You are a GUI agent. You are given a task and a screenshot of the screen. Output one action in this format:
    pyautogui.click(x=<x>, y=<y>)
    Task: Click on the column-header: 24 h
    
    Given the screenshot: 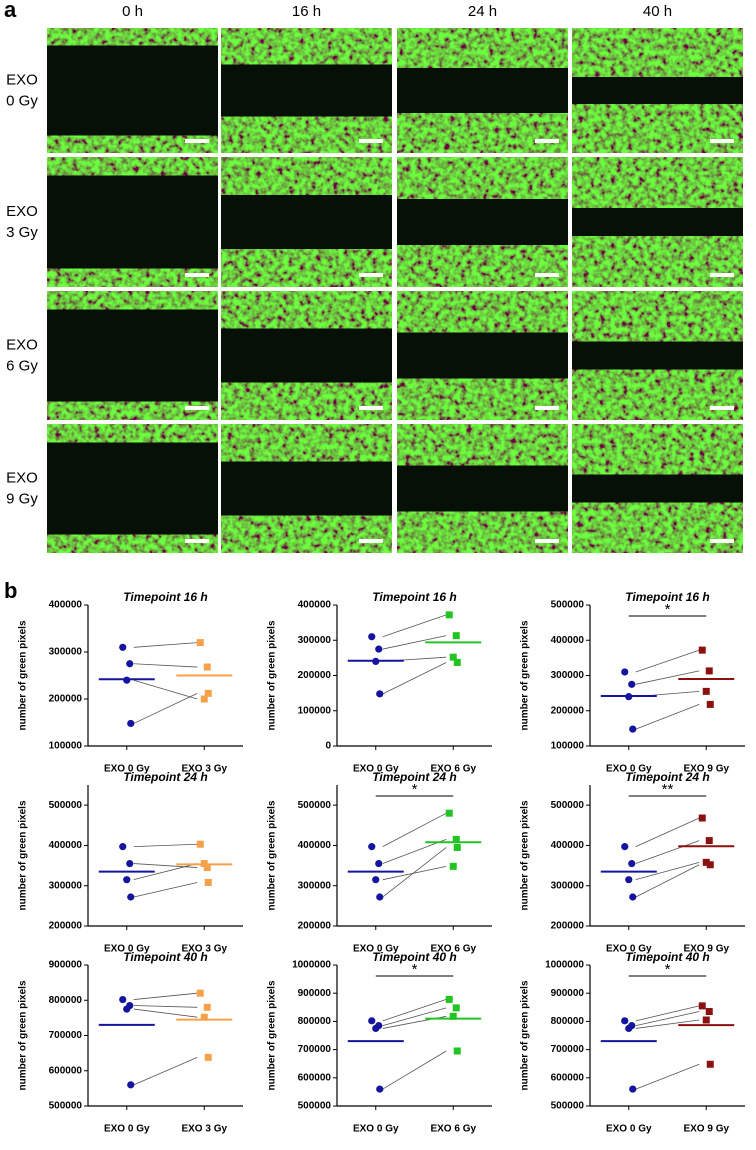 What is the action you would take?
    pyautogui.click(x=482, y=11)
    